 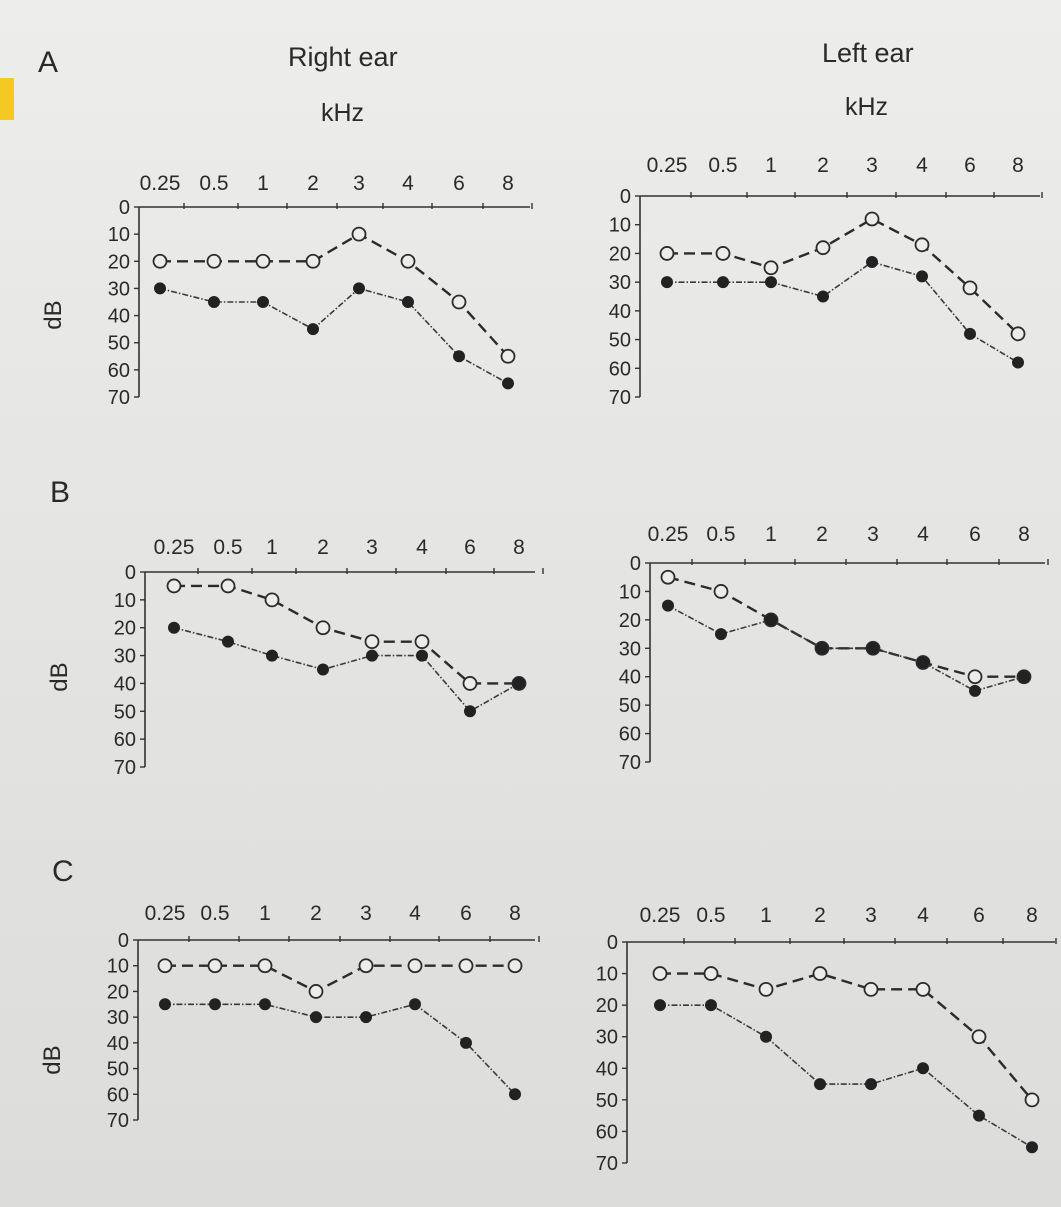 What do you see at coordinates (630, 706) in the screenshot?
I see `chart-b-left-y-tick-label: 50` at bounding box center [630, 706].